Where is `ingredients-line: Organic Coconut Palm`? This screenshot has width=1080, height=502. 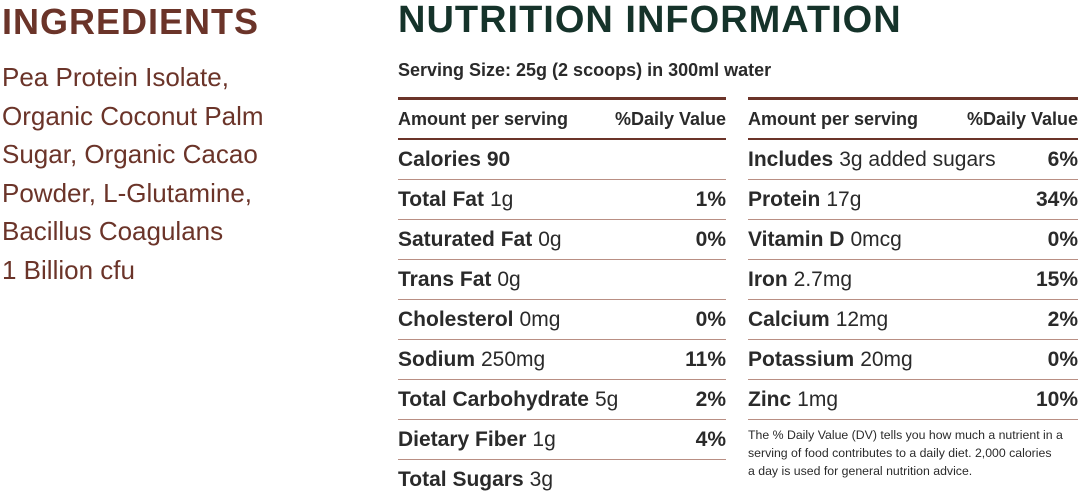 ingredients-line: Organic Coconut Palm is located at coordinates (133, 115).